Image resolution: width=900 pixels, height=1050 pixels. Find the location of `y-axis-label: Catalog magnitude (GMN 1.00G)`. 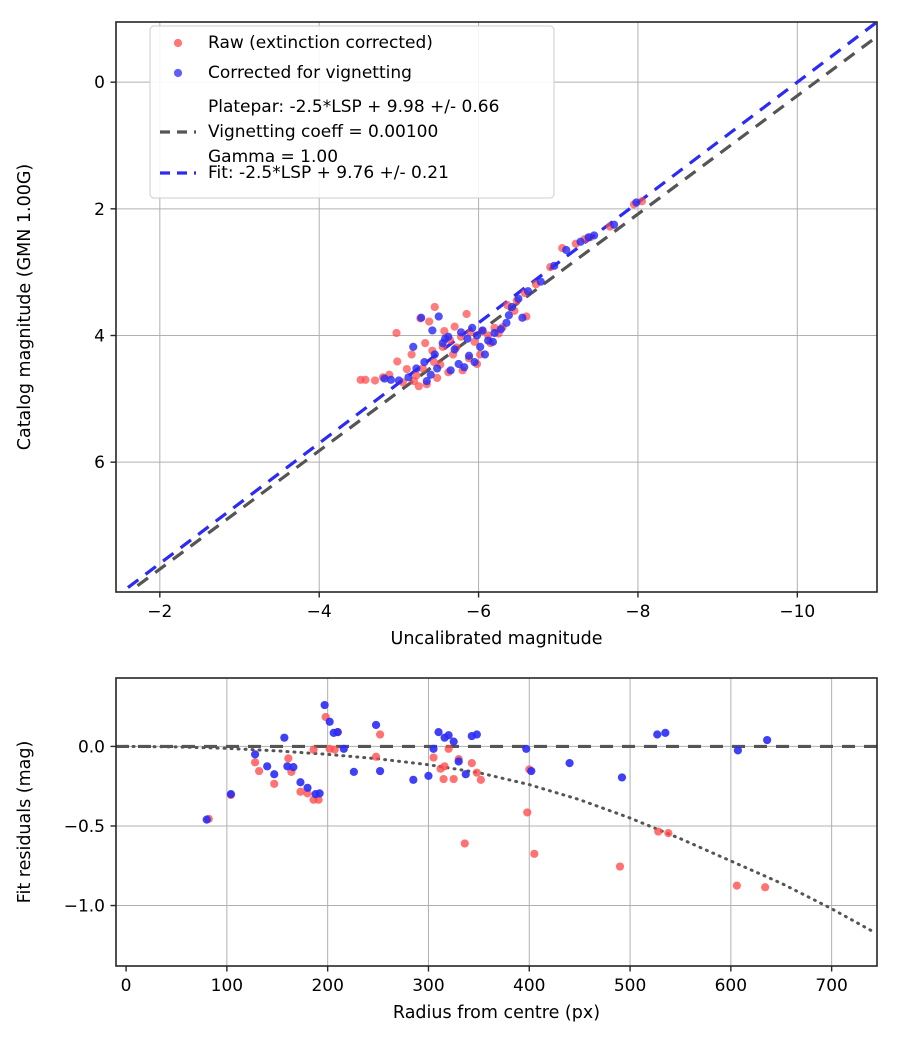

y-axis-label: Catalog magnitude (GMN 1.00G) is located at coordinates (25, 307).